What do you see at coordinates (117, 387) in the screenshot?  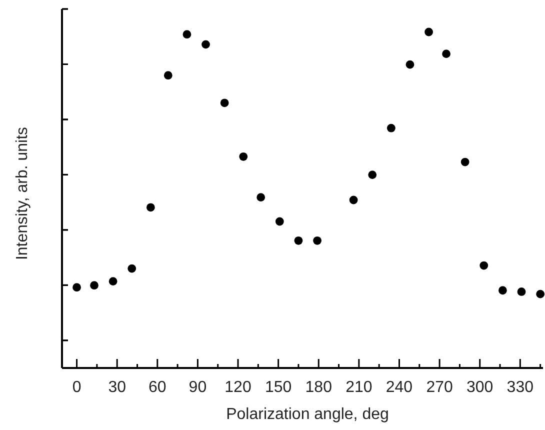 I see `x-tick-label: 30` at bounding box center [117, 387].